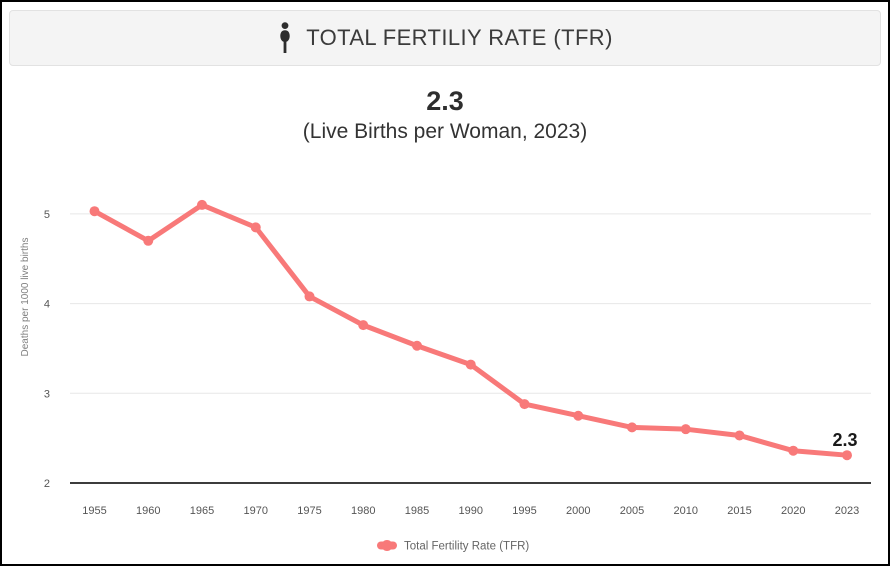  What do you see at coordinates (844, 440) in the screenshot?
I see `annotation-last-value: 2.3` at bounding box center [844, 440].